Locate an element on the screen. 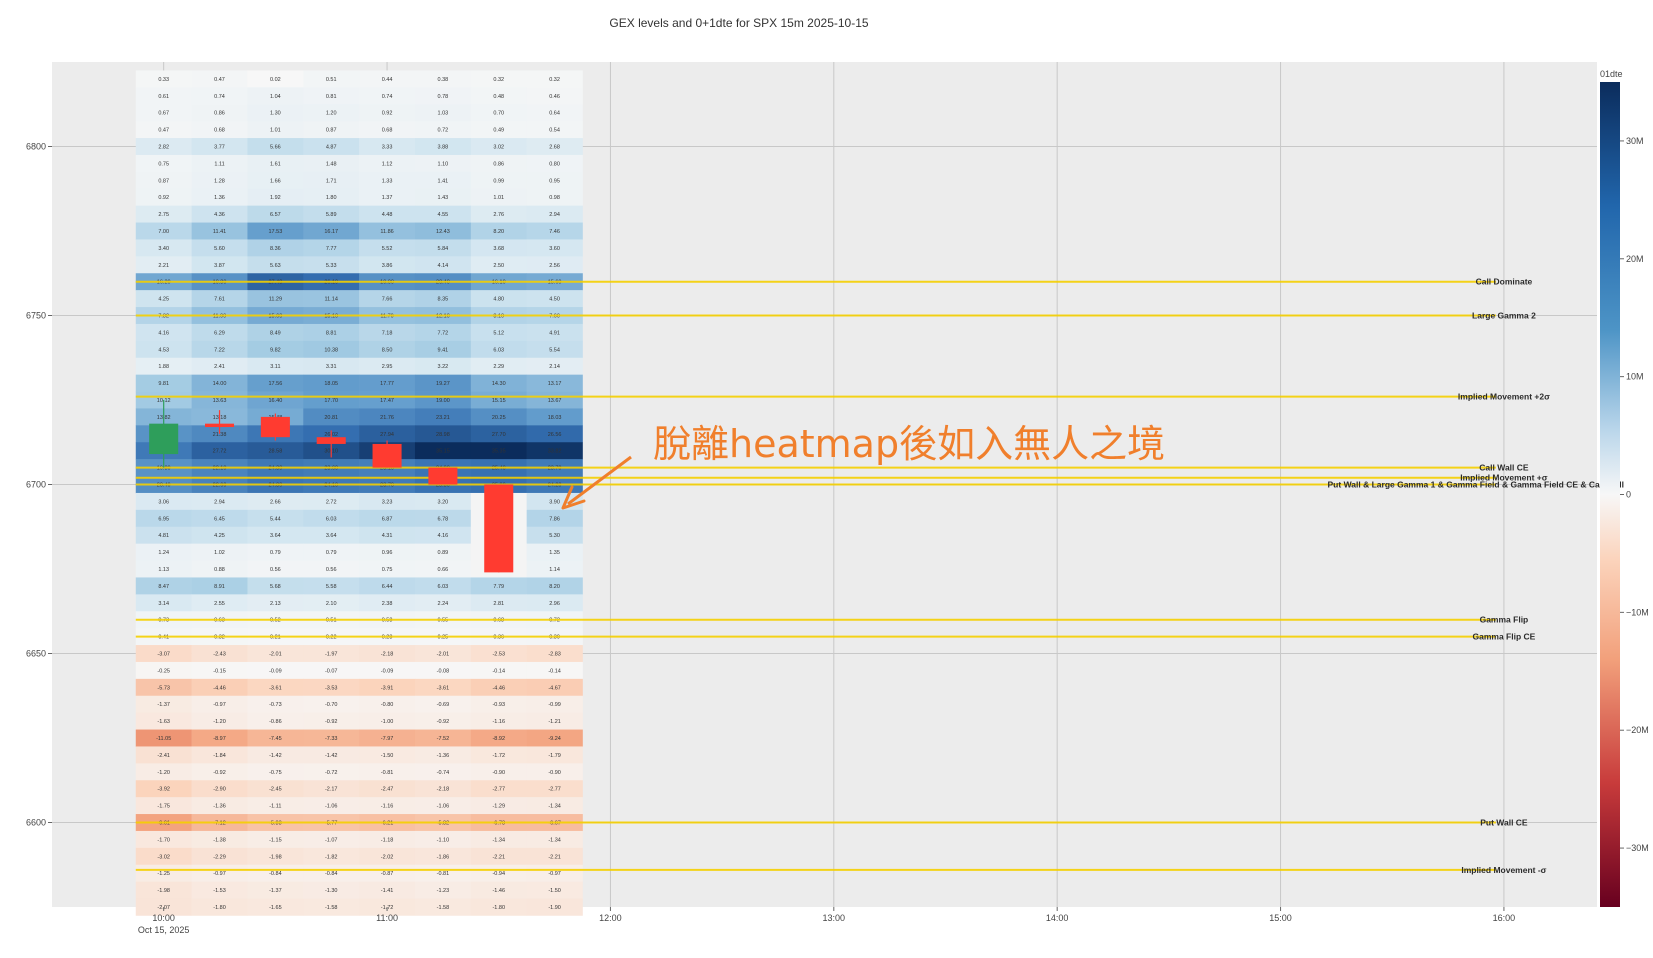 The width and height of the screenshot is (1653, 958). heatmap-cell-label: 4.48 is located at coordinates (387, 215).